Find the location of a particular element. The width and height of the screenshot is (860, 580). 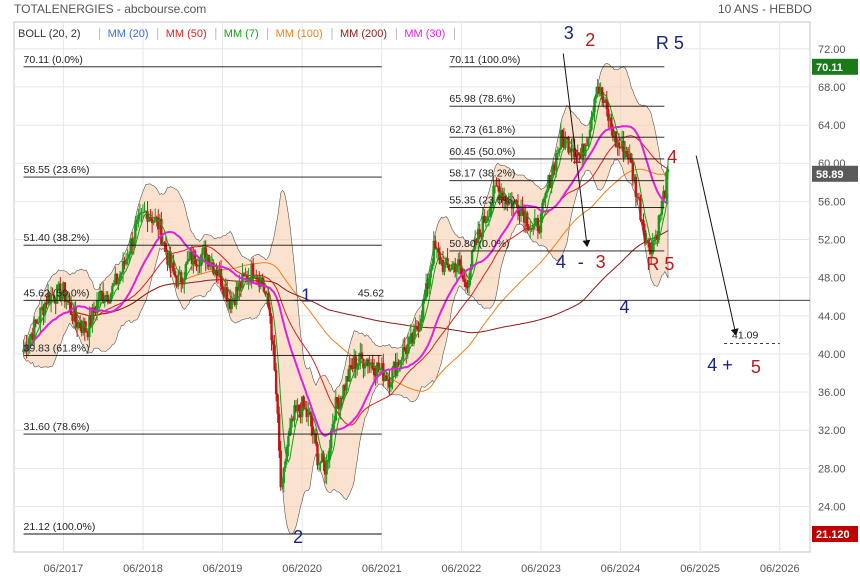

x-tick-label: 06/2020 is located at coordinates (302, 569).